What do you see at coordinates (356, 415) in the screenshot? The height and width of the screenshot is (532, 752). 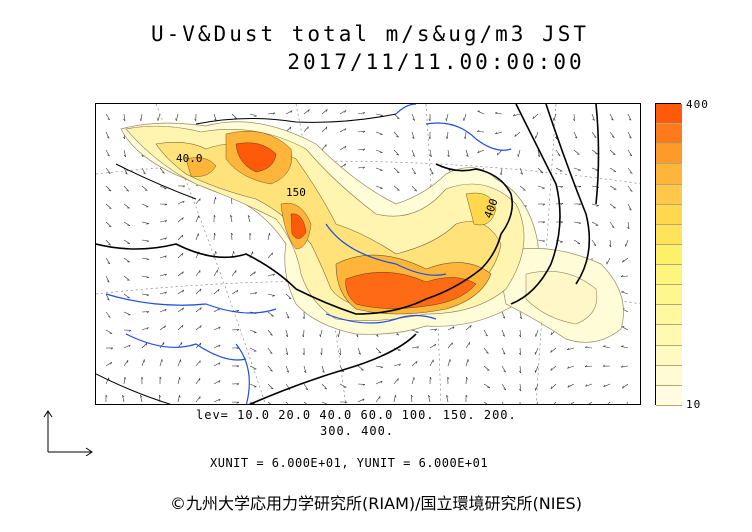 I see `contour-levels-line1: lev= 10.0 20.0 40.0 60.0 100. 150. 200.` at bounding box center [356, 415].